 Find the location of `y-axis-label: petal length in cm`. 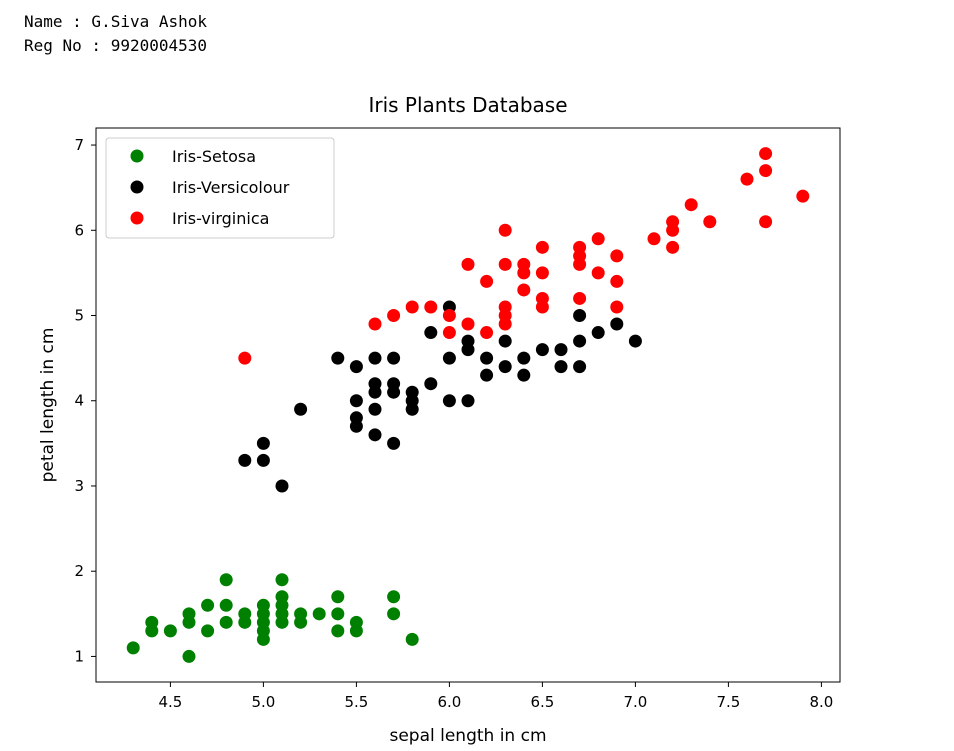

y-axis-label: petal length in cm is located at coordinates (48, 405).